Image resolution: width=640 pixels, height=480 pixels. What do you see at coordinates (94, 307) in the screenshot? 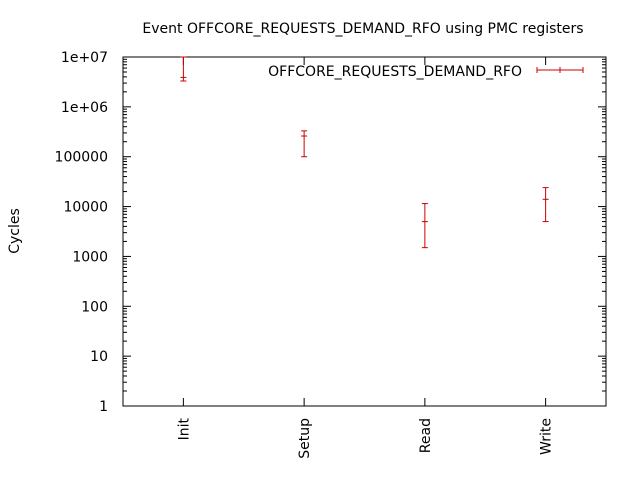
I see `y-tick-label: 100` at bounding box center [94, 307].